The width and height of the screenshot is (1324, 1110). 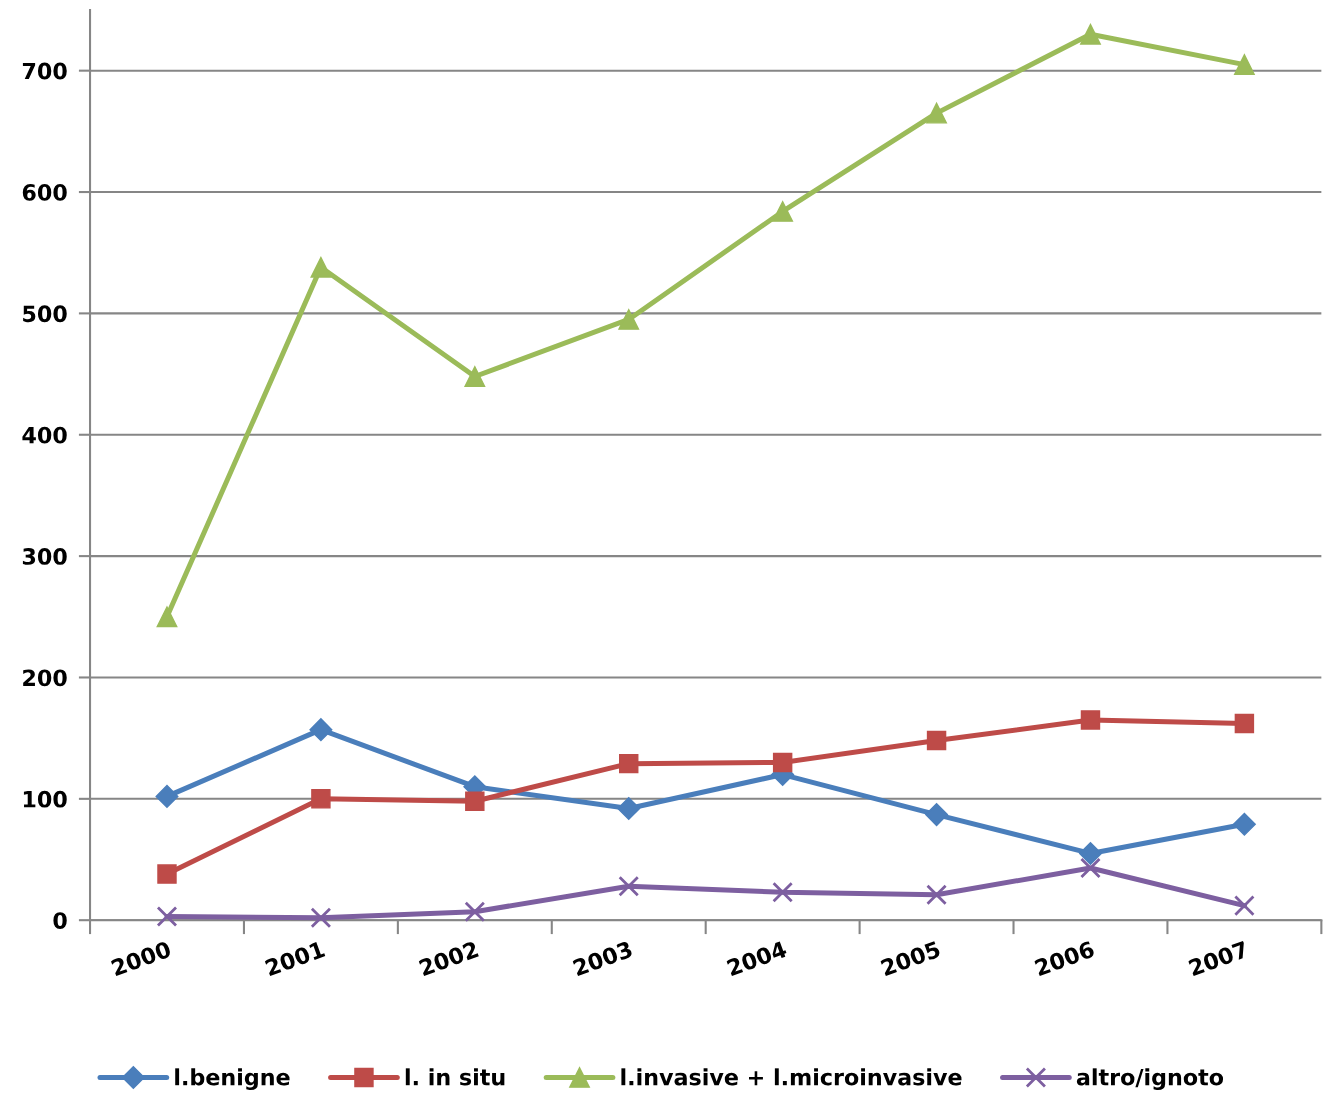 I want to click on x-tick-label: 2007, so click(x=1218, y=958).